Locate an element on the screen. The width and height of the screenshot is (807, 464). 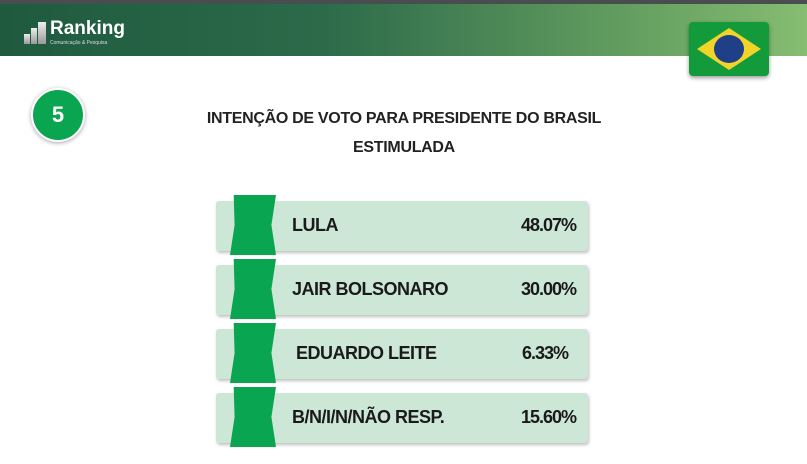
result-row: JAIR BOLSONARO 30.00% is located at coordinates (402, 289).